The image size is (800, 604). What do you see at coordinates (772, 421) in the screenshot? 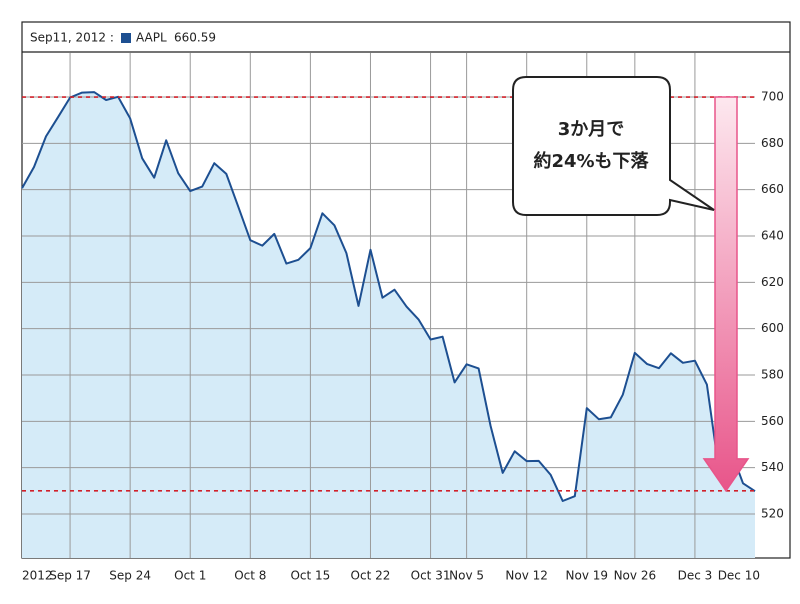
I see `y-tick-label: 560` at bounding box center [772, 421].